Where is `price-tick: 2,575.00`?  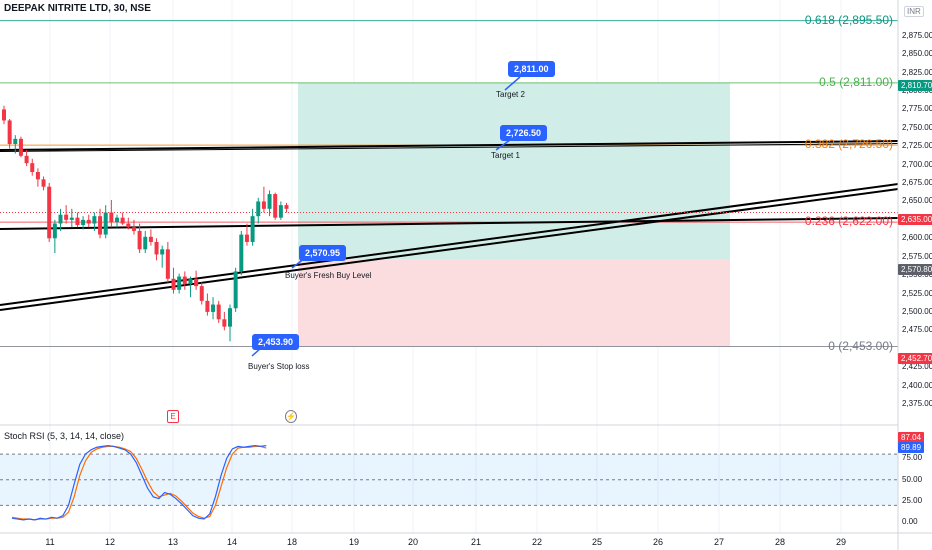 price-tick: 2,575.00 is located at coordinates (917, 256).